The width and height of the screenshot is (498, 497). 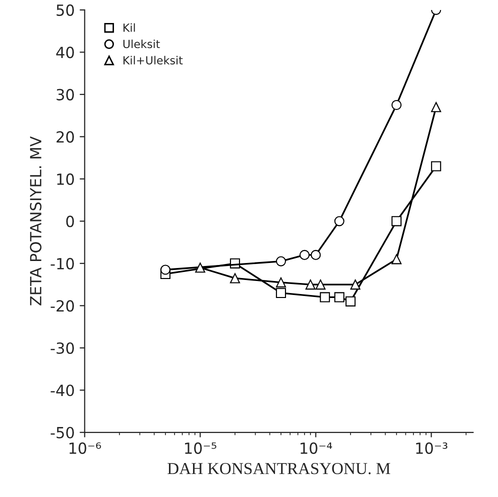 What do you see at coordinates (62, 306) in the screenshot?
I see `y-tick-label: -20` at bounding box center [62, 306].